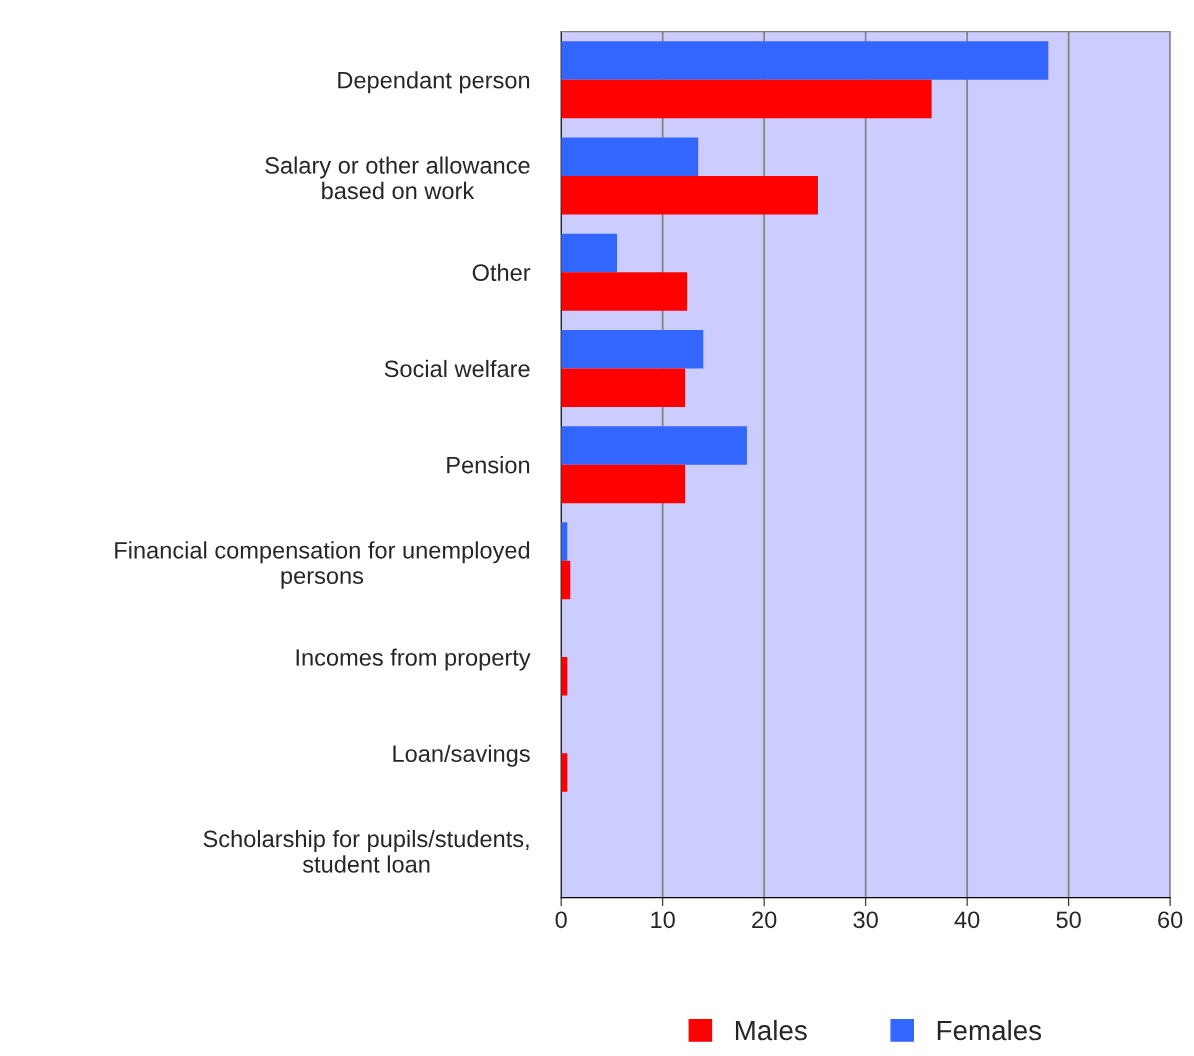 The width and height of the screenshot is (1194, 1056). What do you see at coordinates (397, 178) in the screenshot?
I see `y-tick-label: Salary or other allowance based on work` at bounding box center [397, 178].